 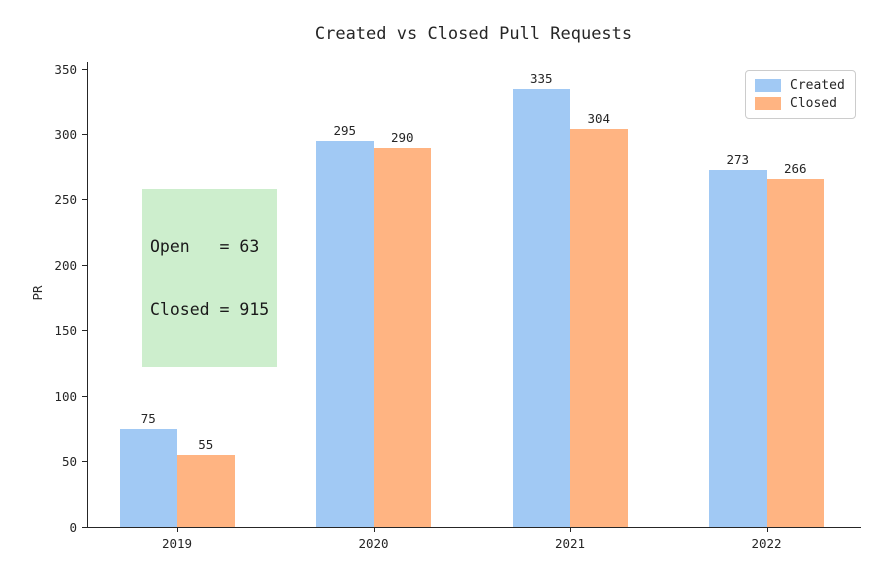 I want to click on bar-closed-2021, so click(x=599, y=328).